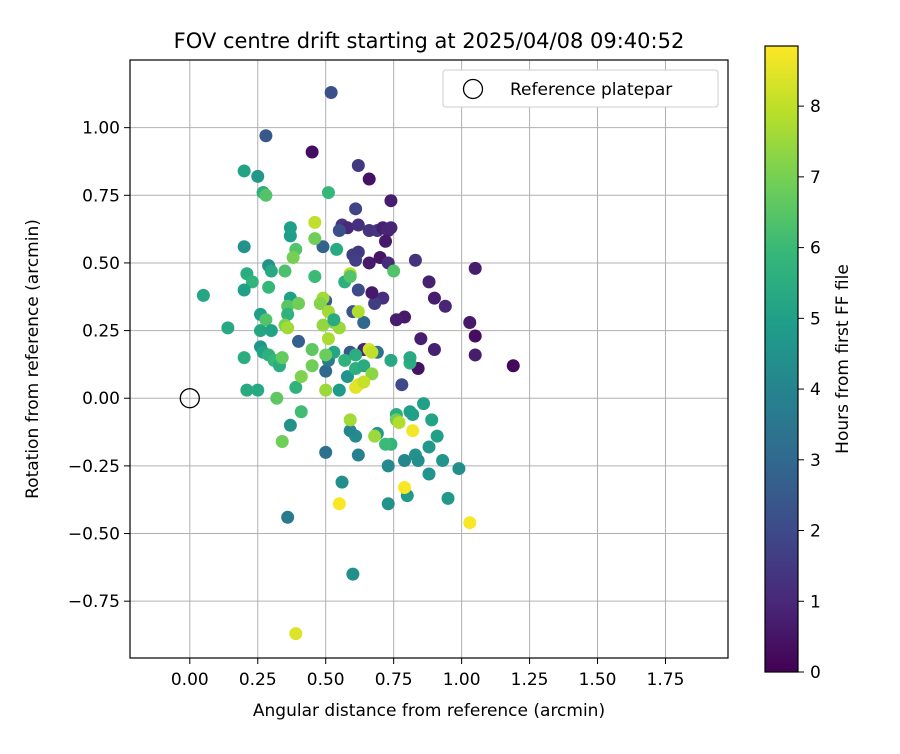 This screenshot has height=754, width=900. Describe the element at coordinates (815, 249) in the screenshot. I see `colorbar-tick-label: 6` at that location.